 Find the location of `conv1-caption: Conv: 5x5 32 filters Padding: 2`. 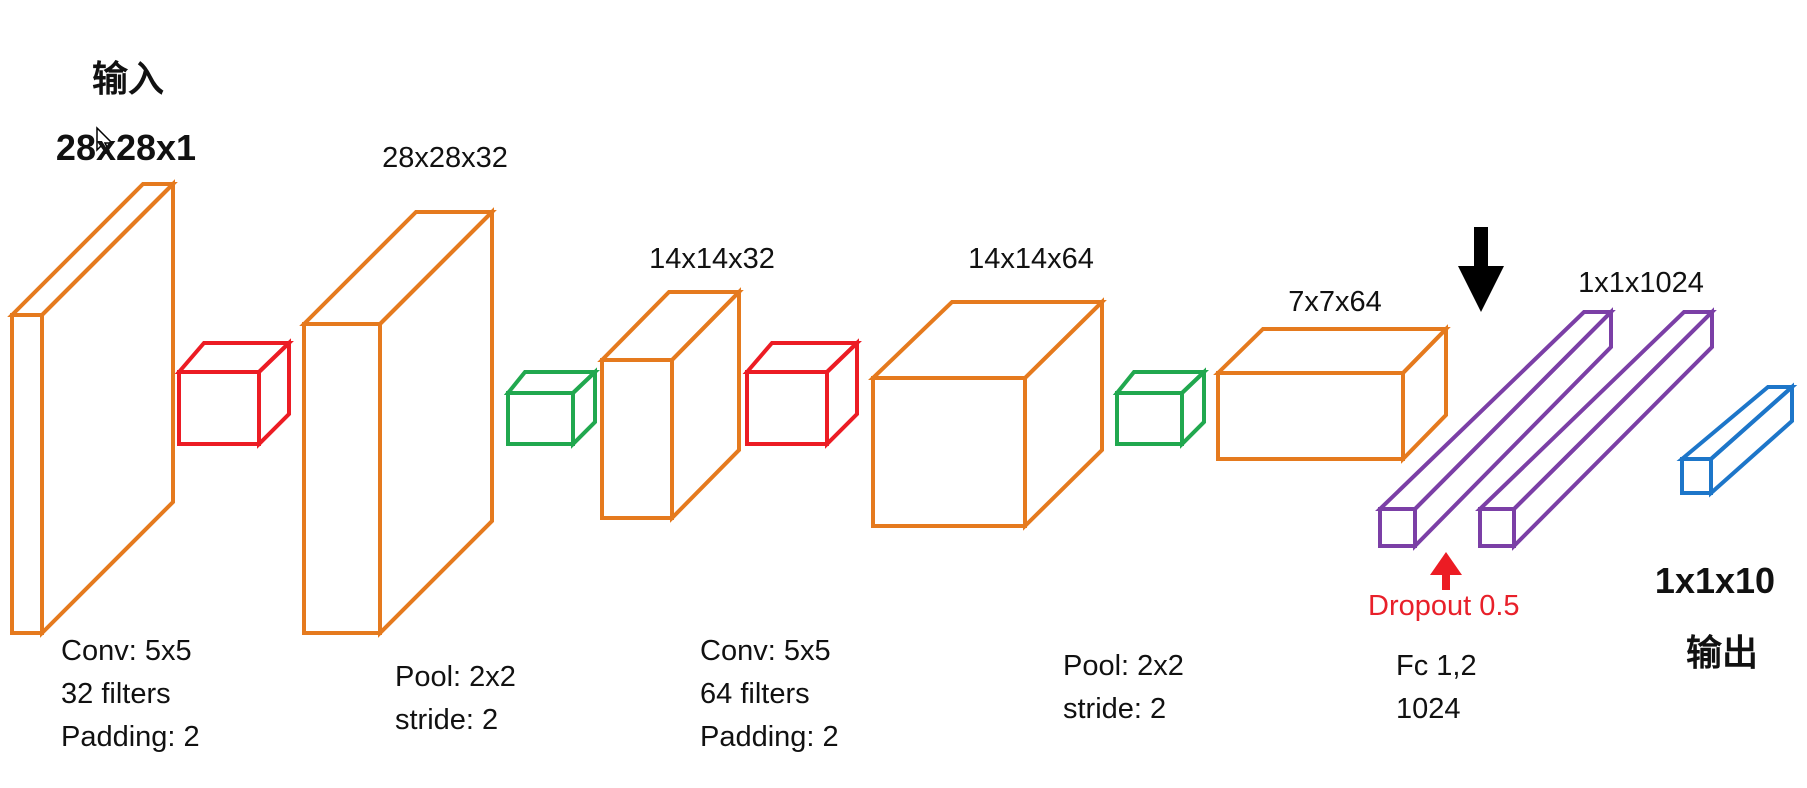

conv1-caption: Conv: 5x5 32 filters Padding: 2 is located at coordinates (130, 694).